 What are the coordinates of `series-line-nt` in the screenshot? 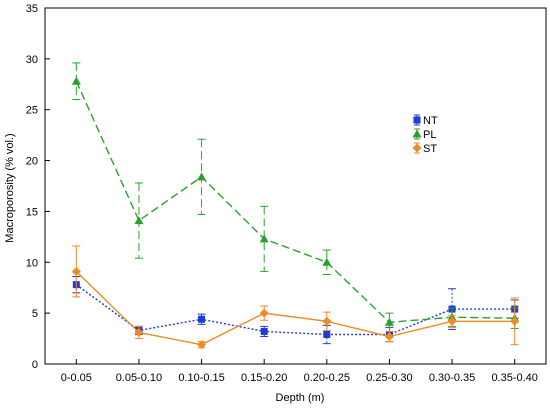 It's located at (295, 310).